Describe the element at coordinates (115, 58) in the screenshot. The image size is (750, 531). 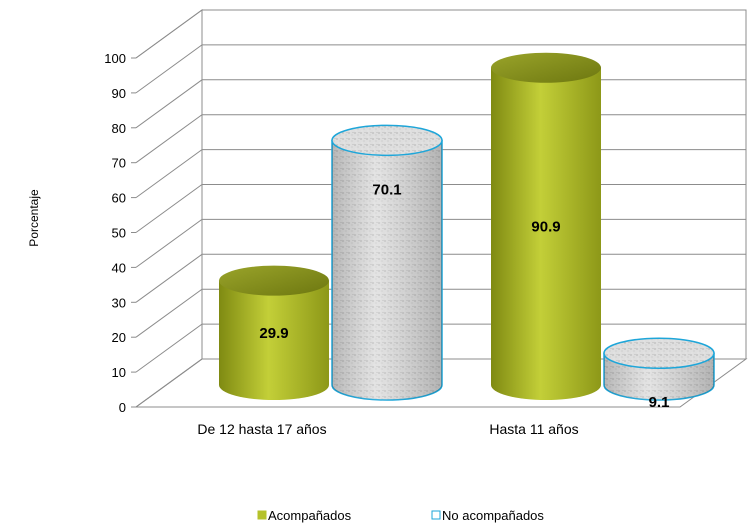
I see `y-tick-label: 100` at that location.